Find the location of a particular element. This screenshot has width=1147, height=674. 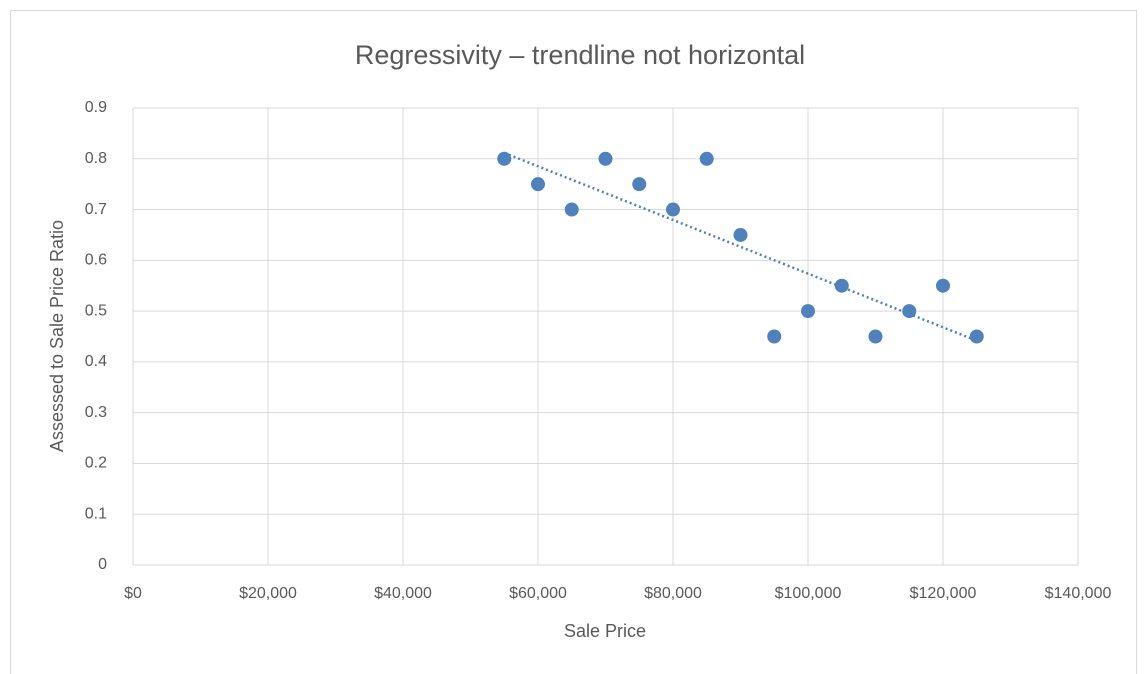

chart-title: Regressivity – trendline not horizontal is located at coordinates (580, 55).